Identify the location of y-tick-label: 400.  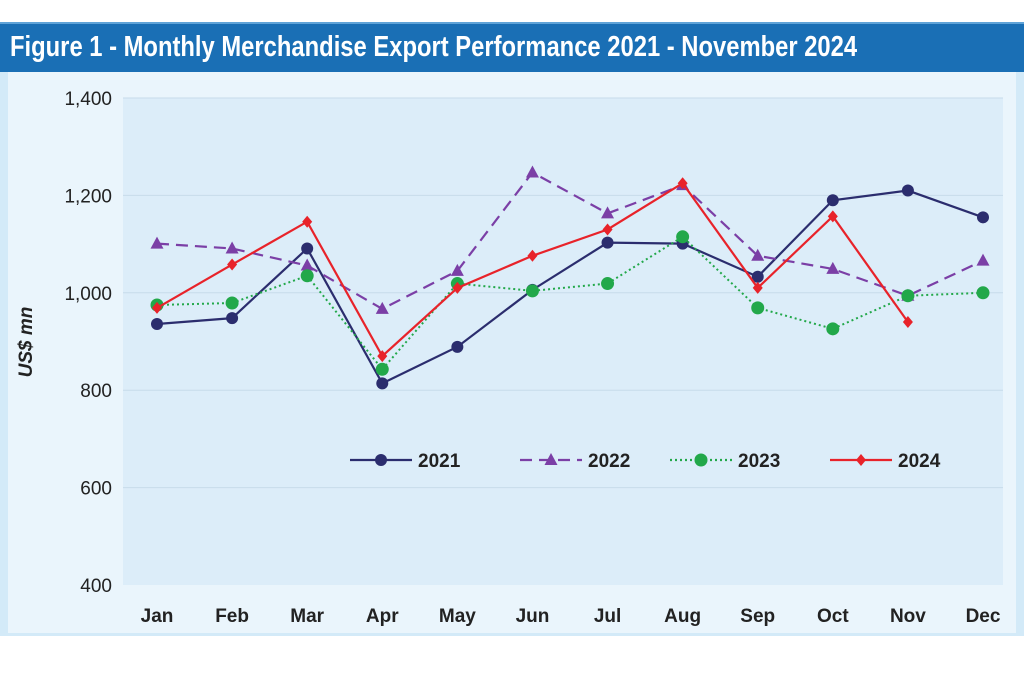
(96, 586).